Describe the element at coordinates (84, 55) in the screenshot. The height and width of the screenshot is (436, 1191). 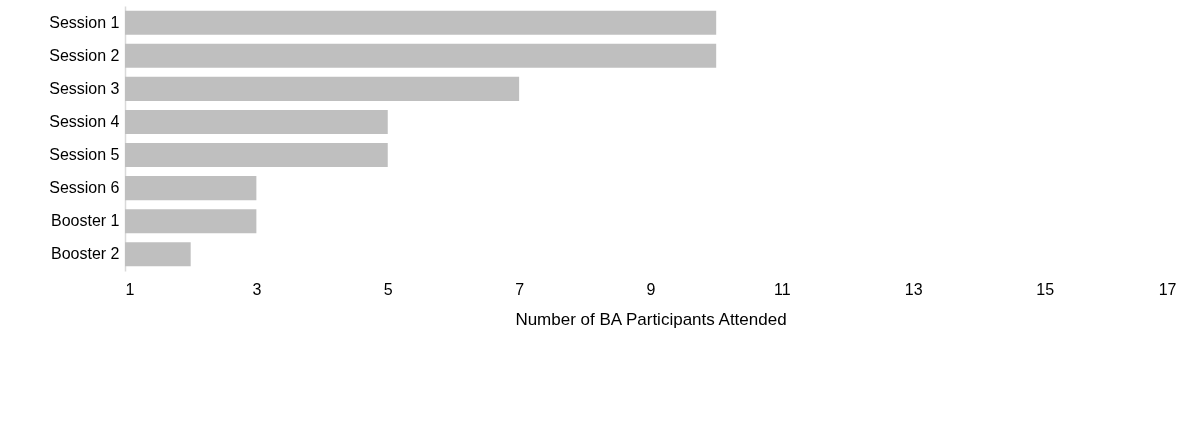
I see `y-tick-label: Session 2` at that location.